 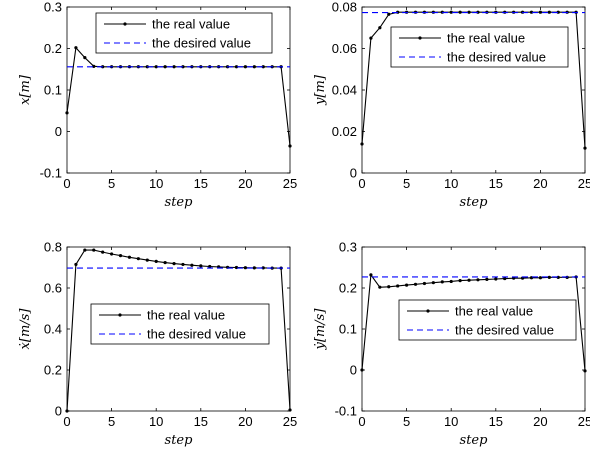 What do you see at coordinates (53, 288) in the screenshot?
I see `y-tick-label: 0.6` at bounding box center [53, 288].